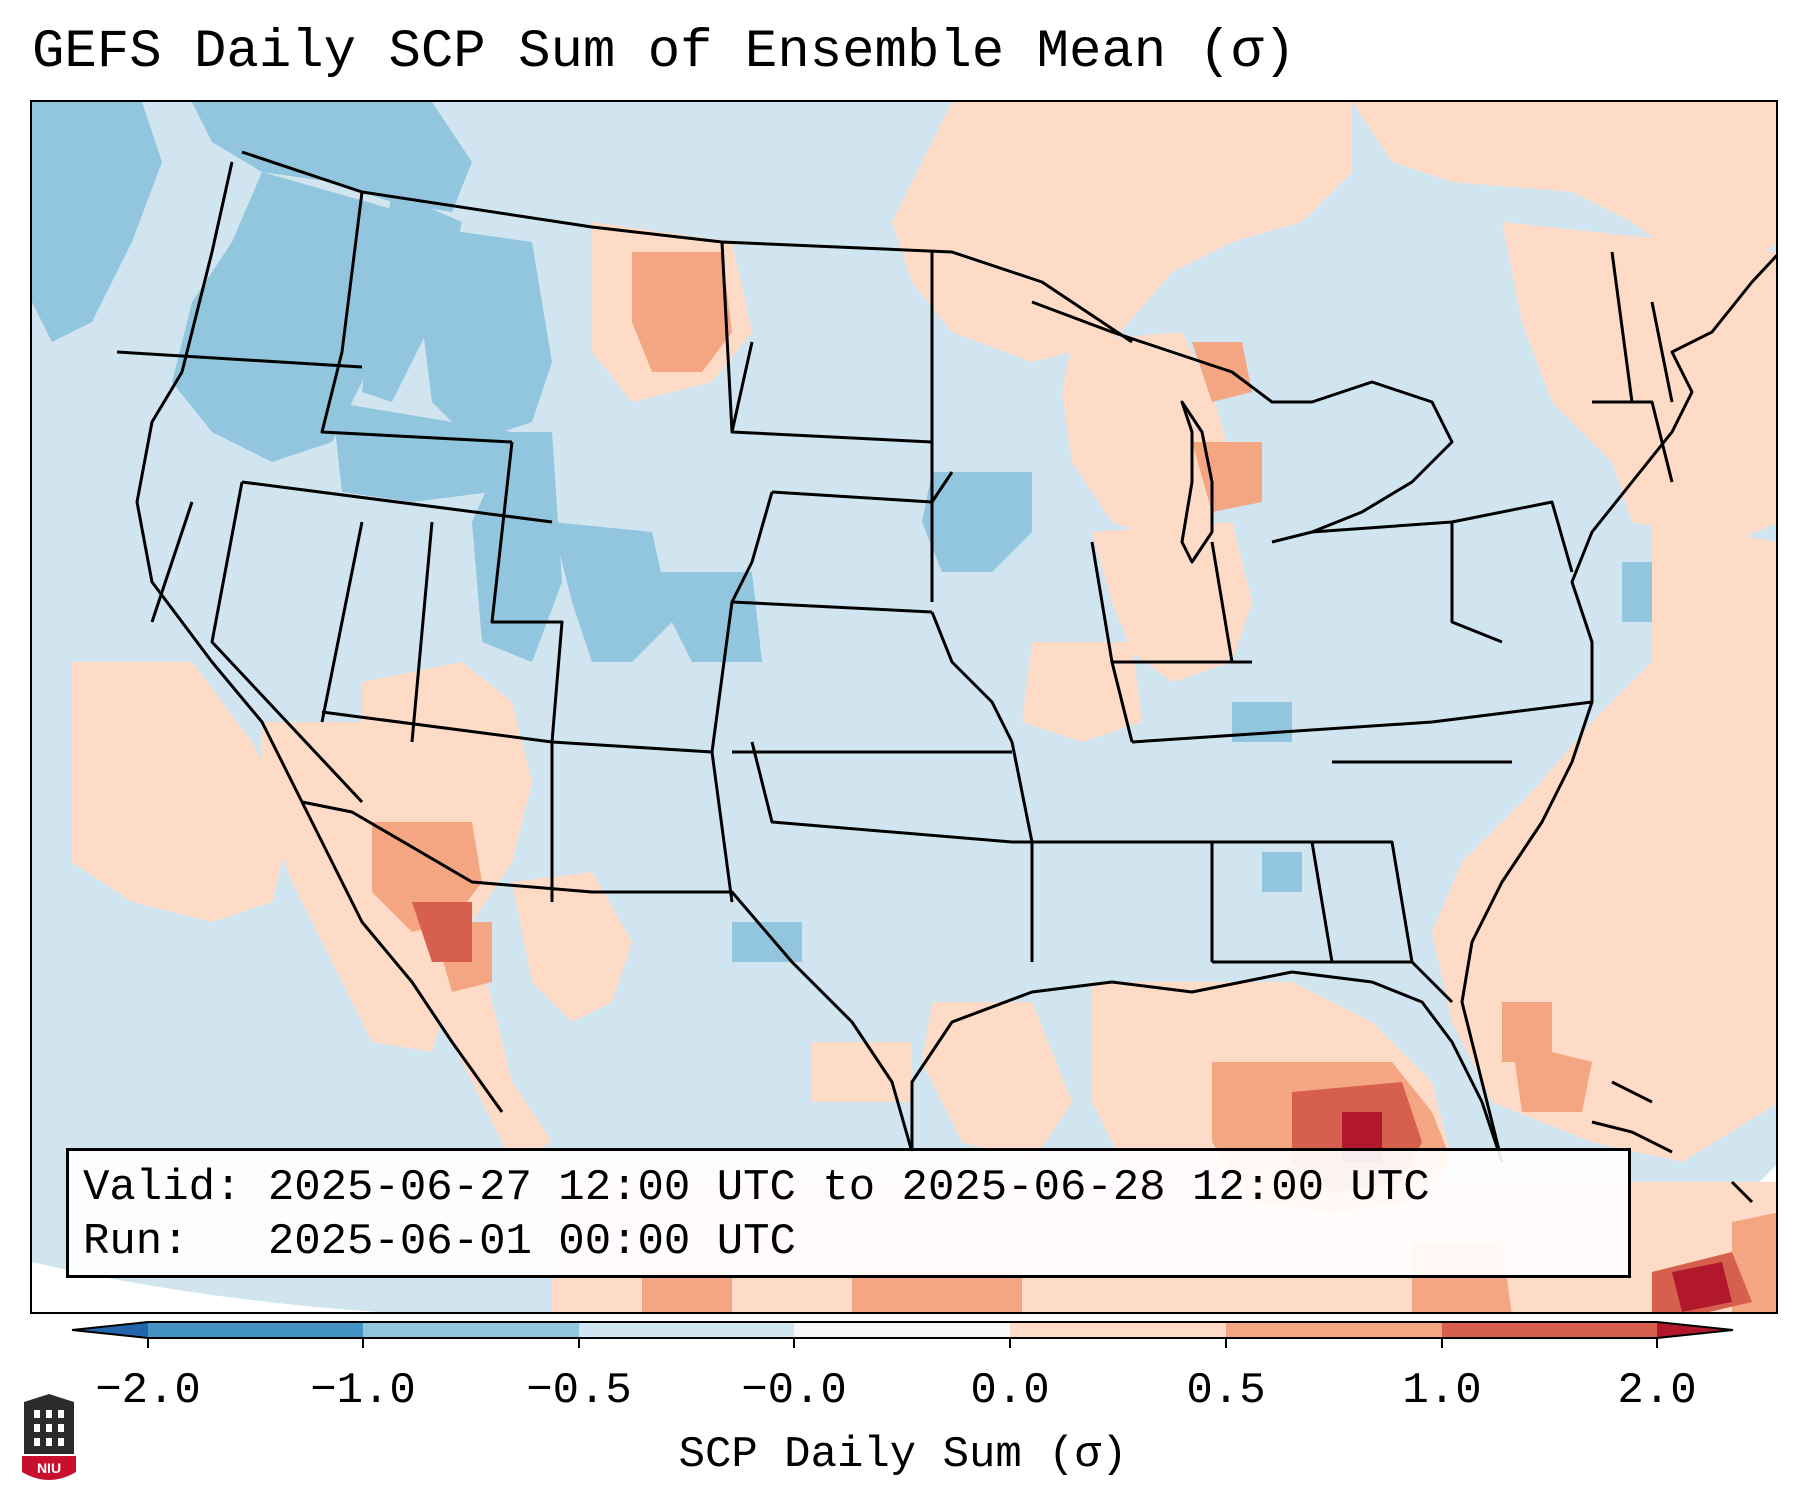  I want to click on colorbar-tick-label: −1.0, so click(363, 1391).